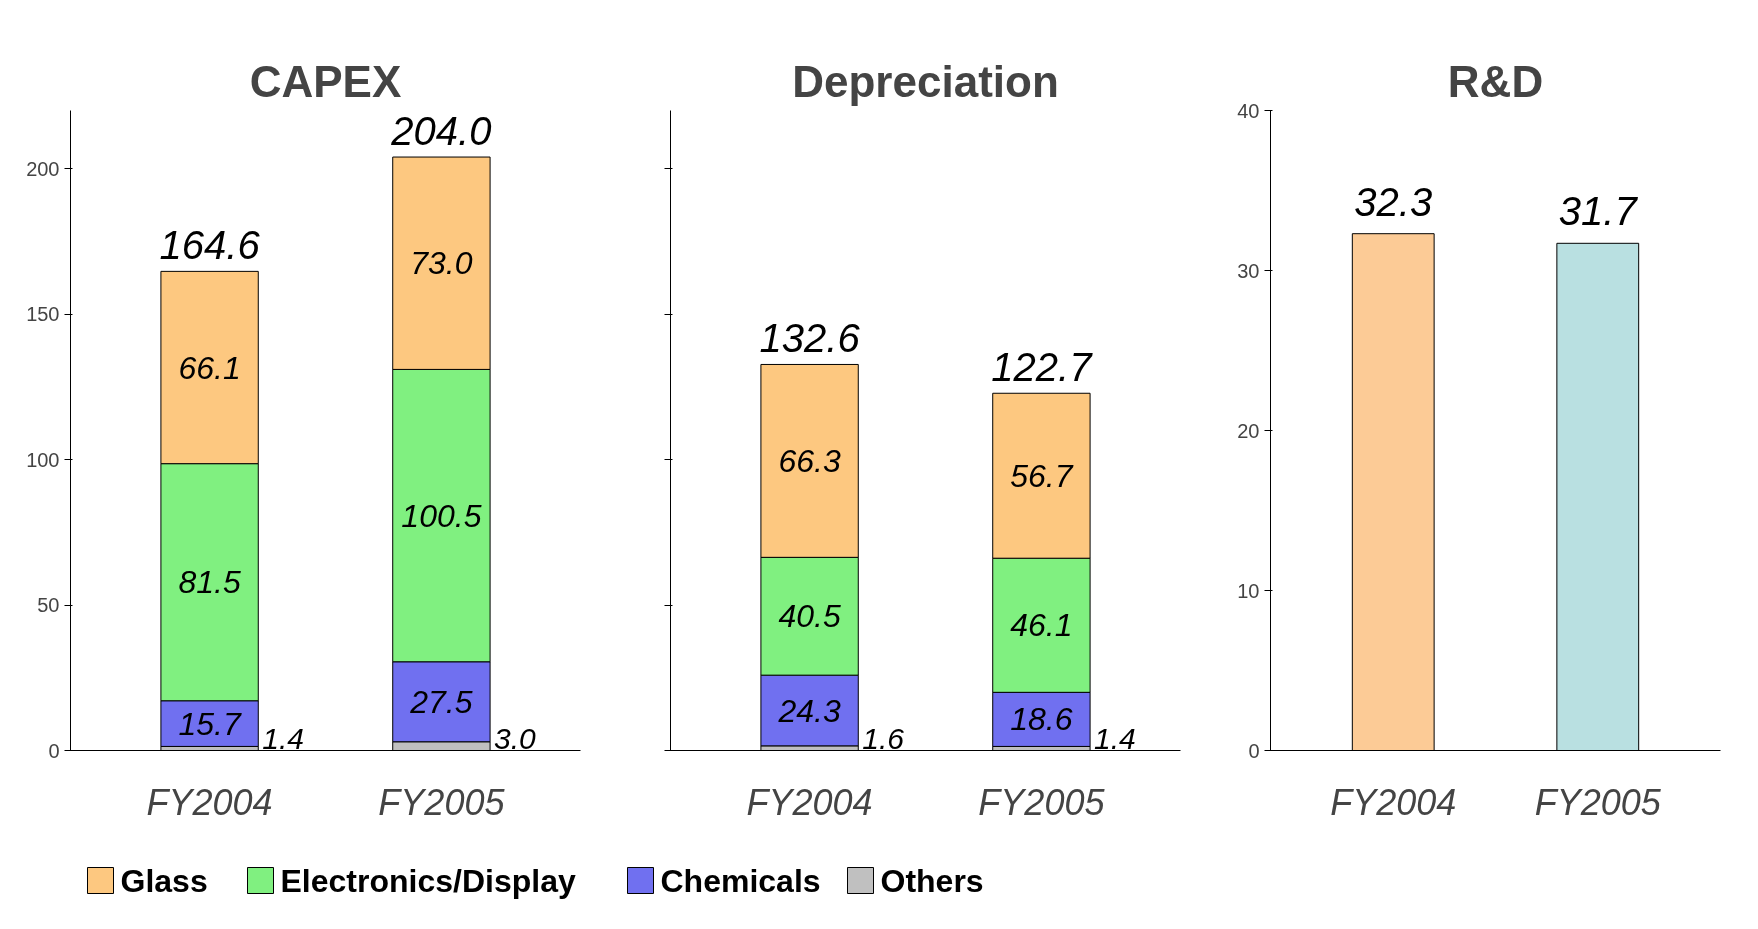 The image size is (1758, 929). I want to click on legend-label: Electronics/Display, so click(428, 880).